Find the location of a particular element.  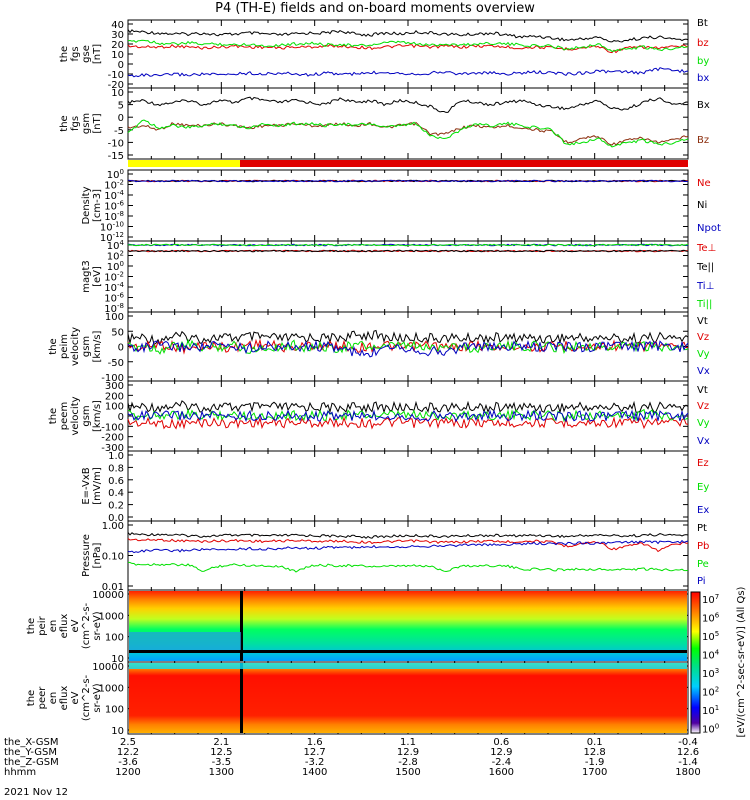

panel-7-ytick: 0.6 is located at coordinates (116, 481).